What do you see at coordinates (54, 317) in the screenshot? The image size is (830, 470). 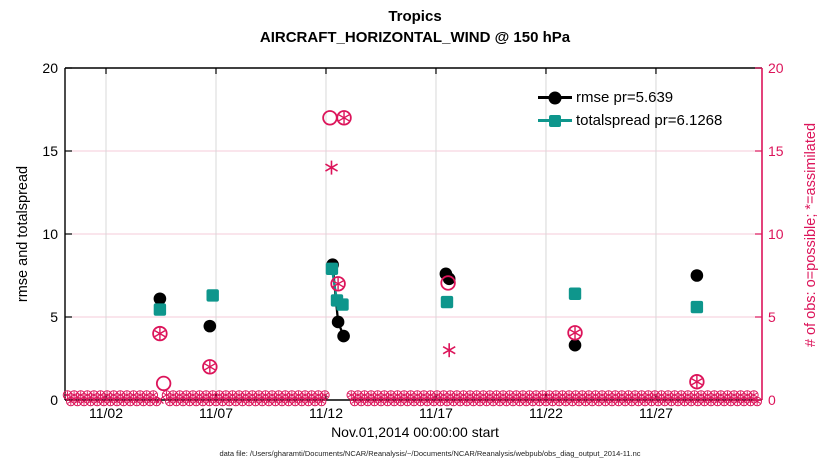 I see `y-left-tick-label: 5` at bounding box center [54, 317].